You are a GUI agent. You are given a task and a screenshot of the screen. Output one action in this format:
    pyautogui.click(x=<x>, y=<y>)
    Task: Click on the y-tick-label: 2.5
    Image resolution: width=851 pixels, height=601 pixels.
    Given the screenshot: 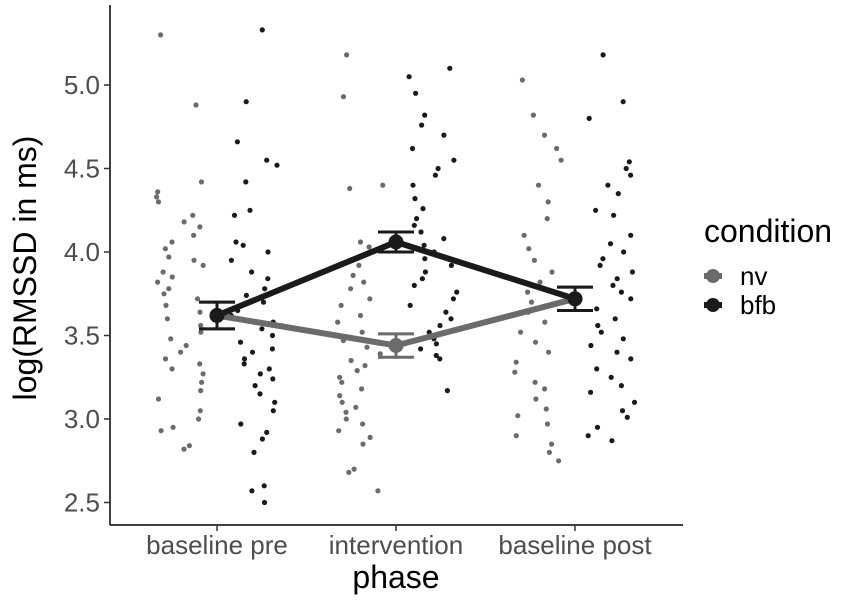 What is the action you would take?
    pyautogui.click(x=82, y=503)
    